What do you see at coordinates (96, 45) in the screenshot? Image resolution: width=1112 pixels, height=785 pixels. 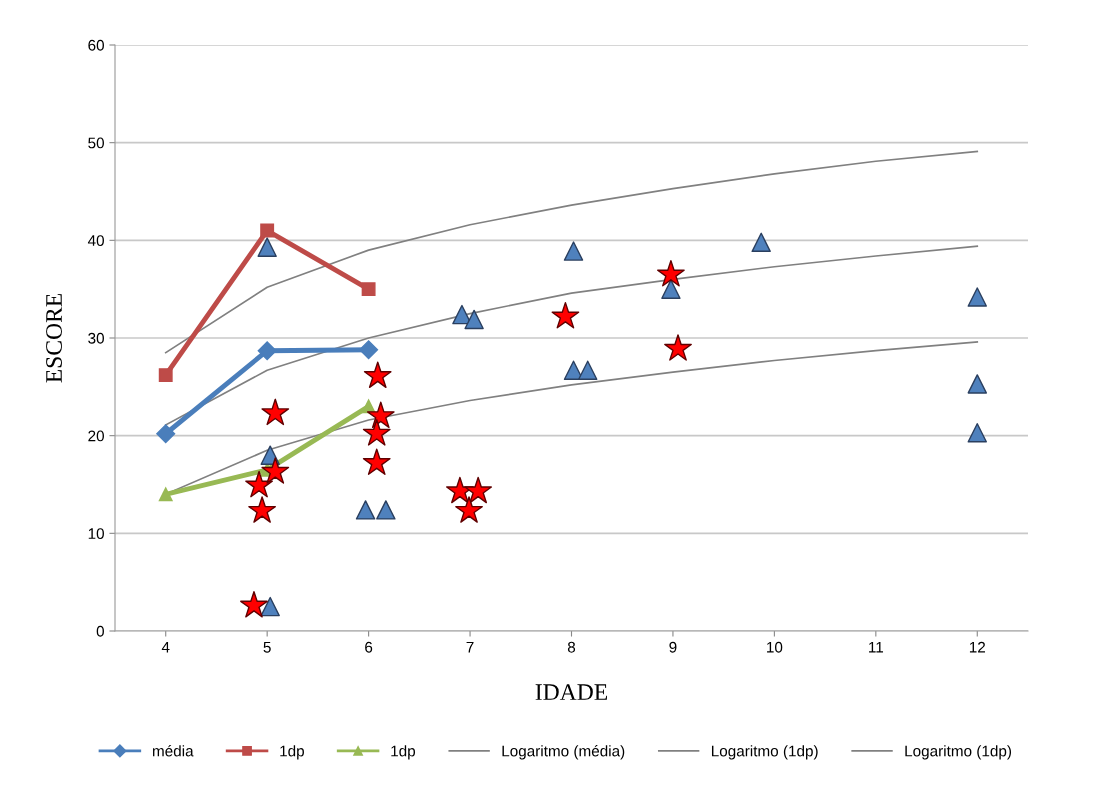 I see `y-tick-label: 60` at bounding box center [96, 45].